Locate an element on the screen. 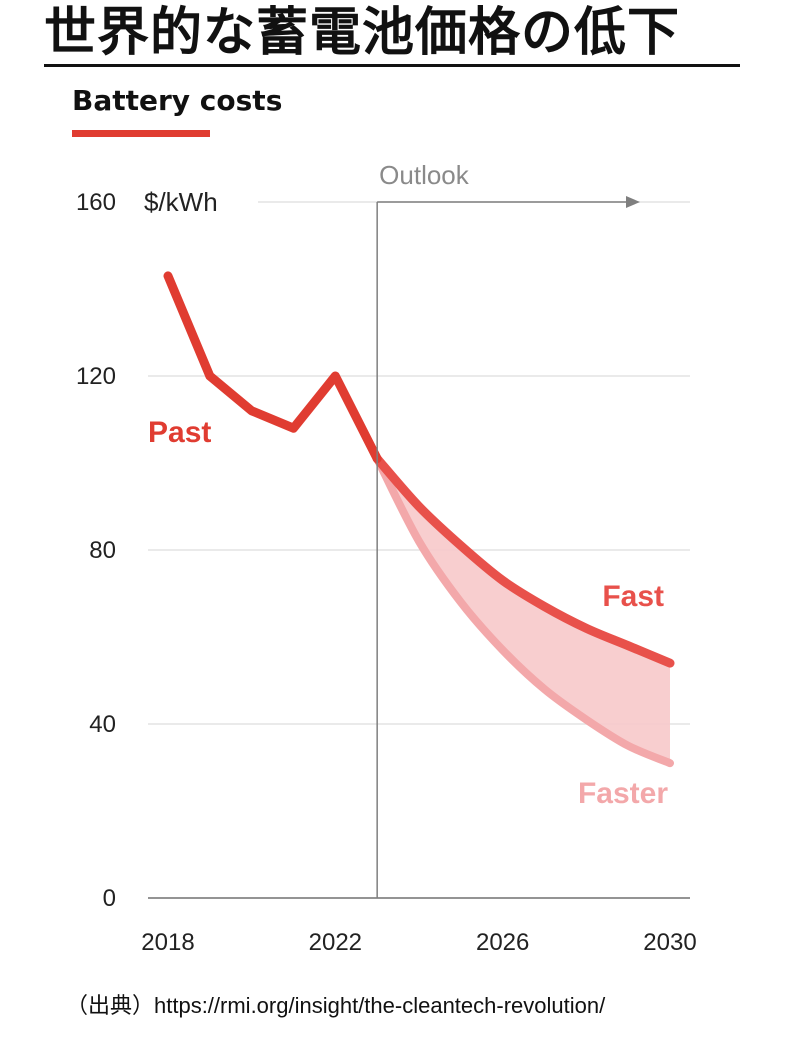 The width and height of the screenshot is (802, 1050). title-underline is located at coordinates (392, 65).